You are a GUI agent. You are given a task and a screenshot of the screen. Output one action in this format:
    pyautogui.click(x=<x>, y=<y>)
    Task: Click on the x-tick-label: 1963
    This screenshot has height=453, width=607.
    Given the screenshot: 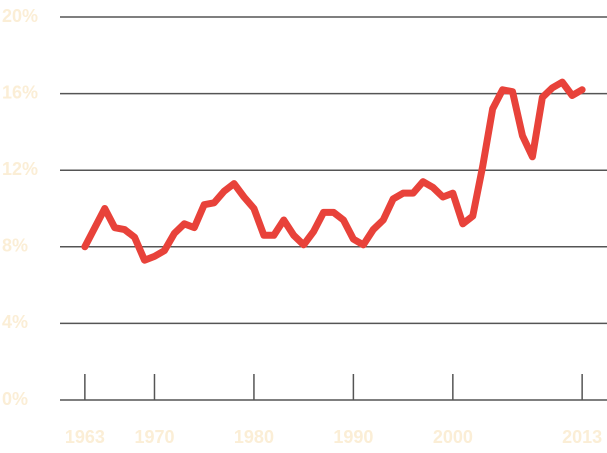 What is the action you would take?
    pyautogui.click(x=85, y=437)
    